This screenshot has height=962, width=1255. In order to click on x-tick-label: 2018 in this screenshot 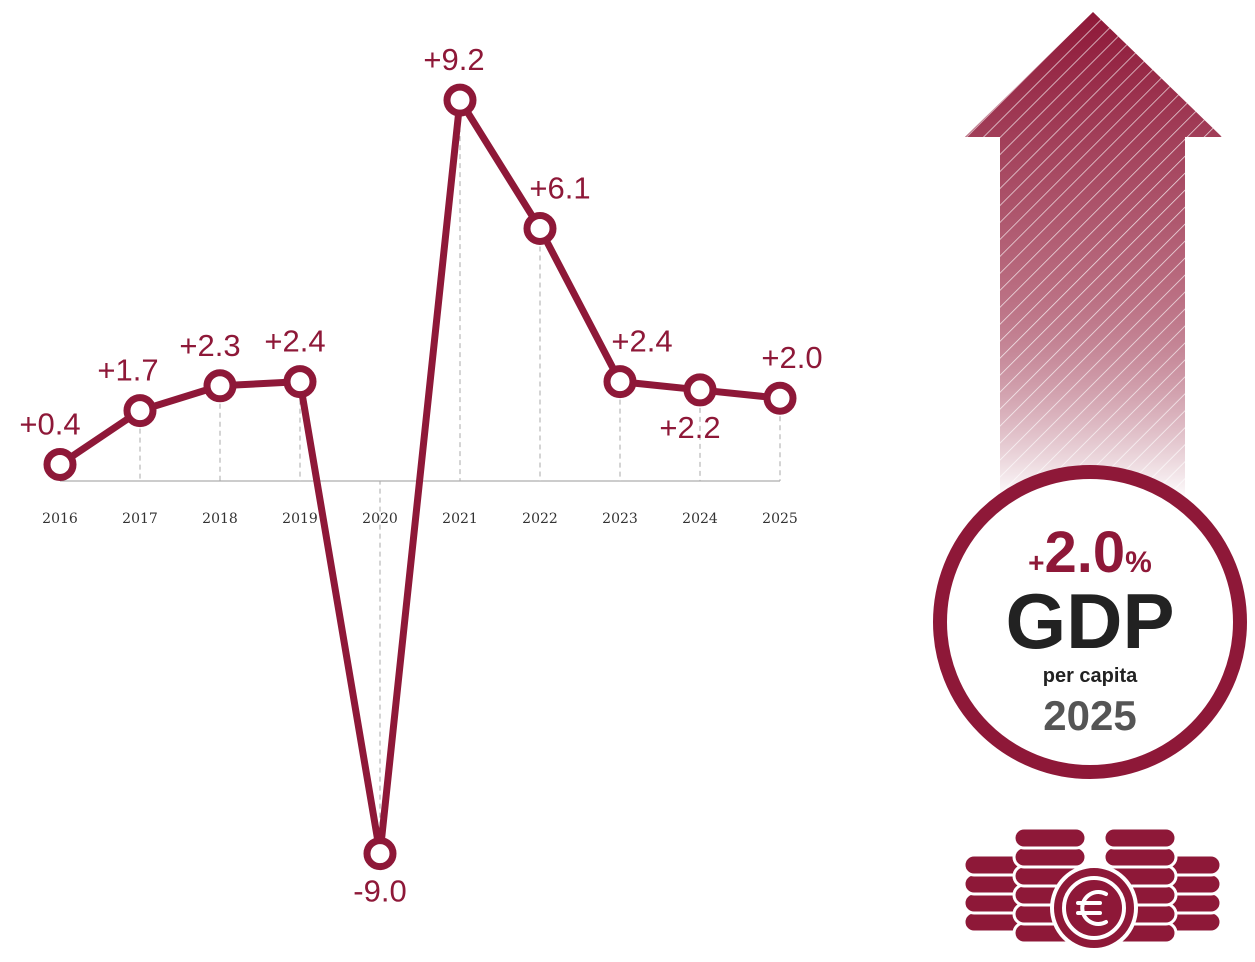, I will do `click(220, 519)`.